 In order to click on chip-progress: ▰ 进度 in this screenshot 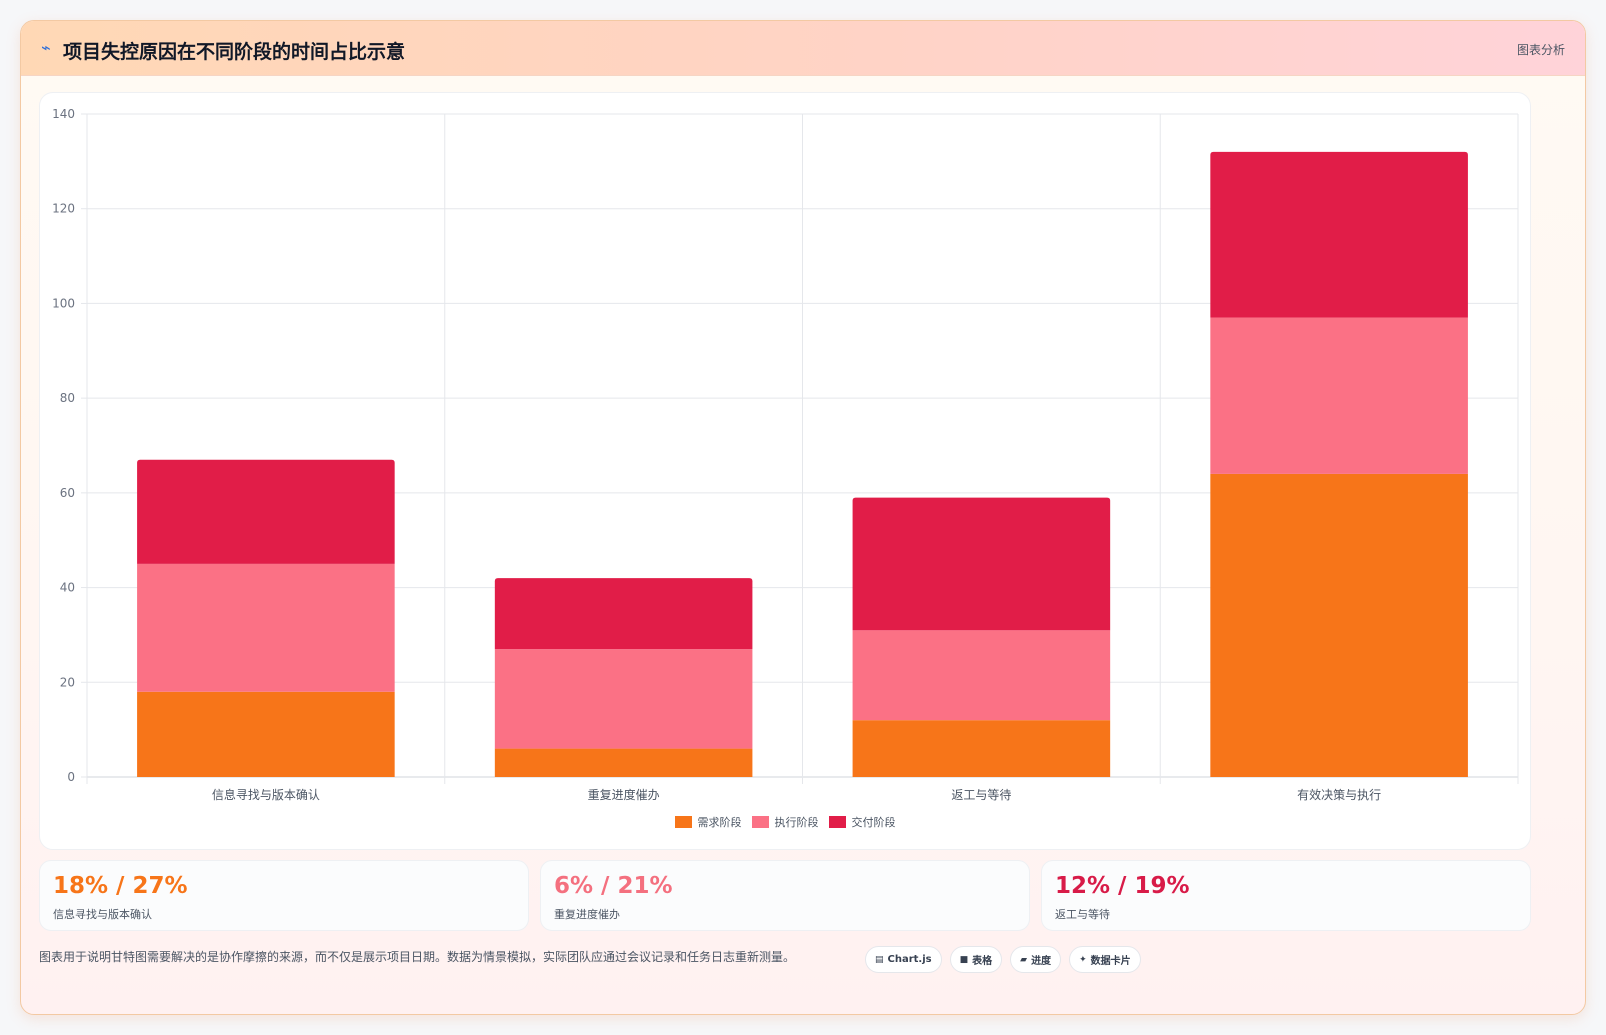, I will do `click(1036, 959)`.